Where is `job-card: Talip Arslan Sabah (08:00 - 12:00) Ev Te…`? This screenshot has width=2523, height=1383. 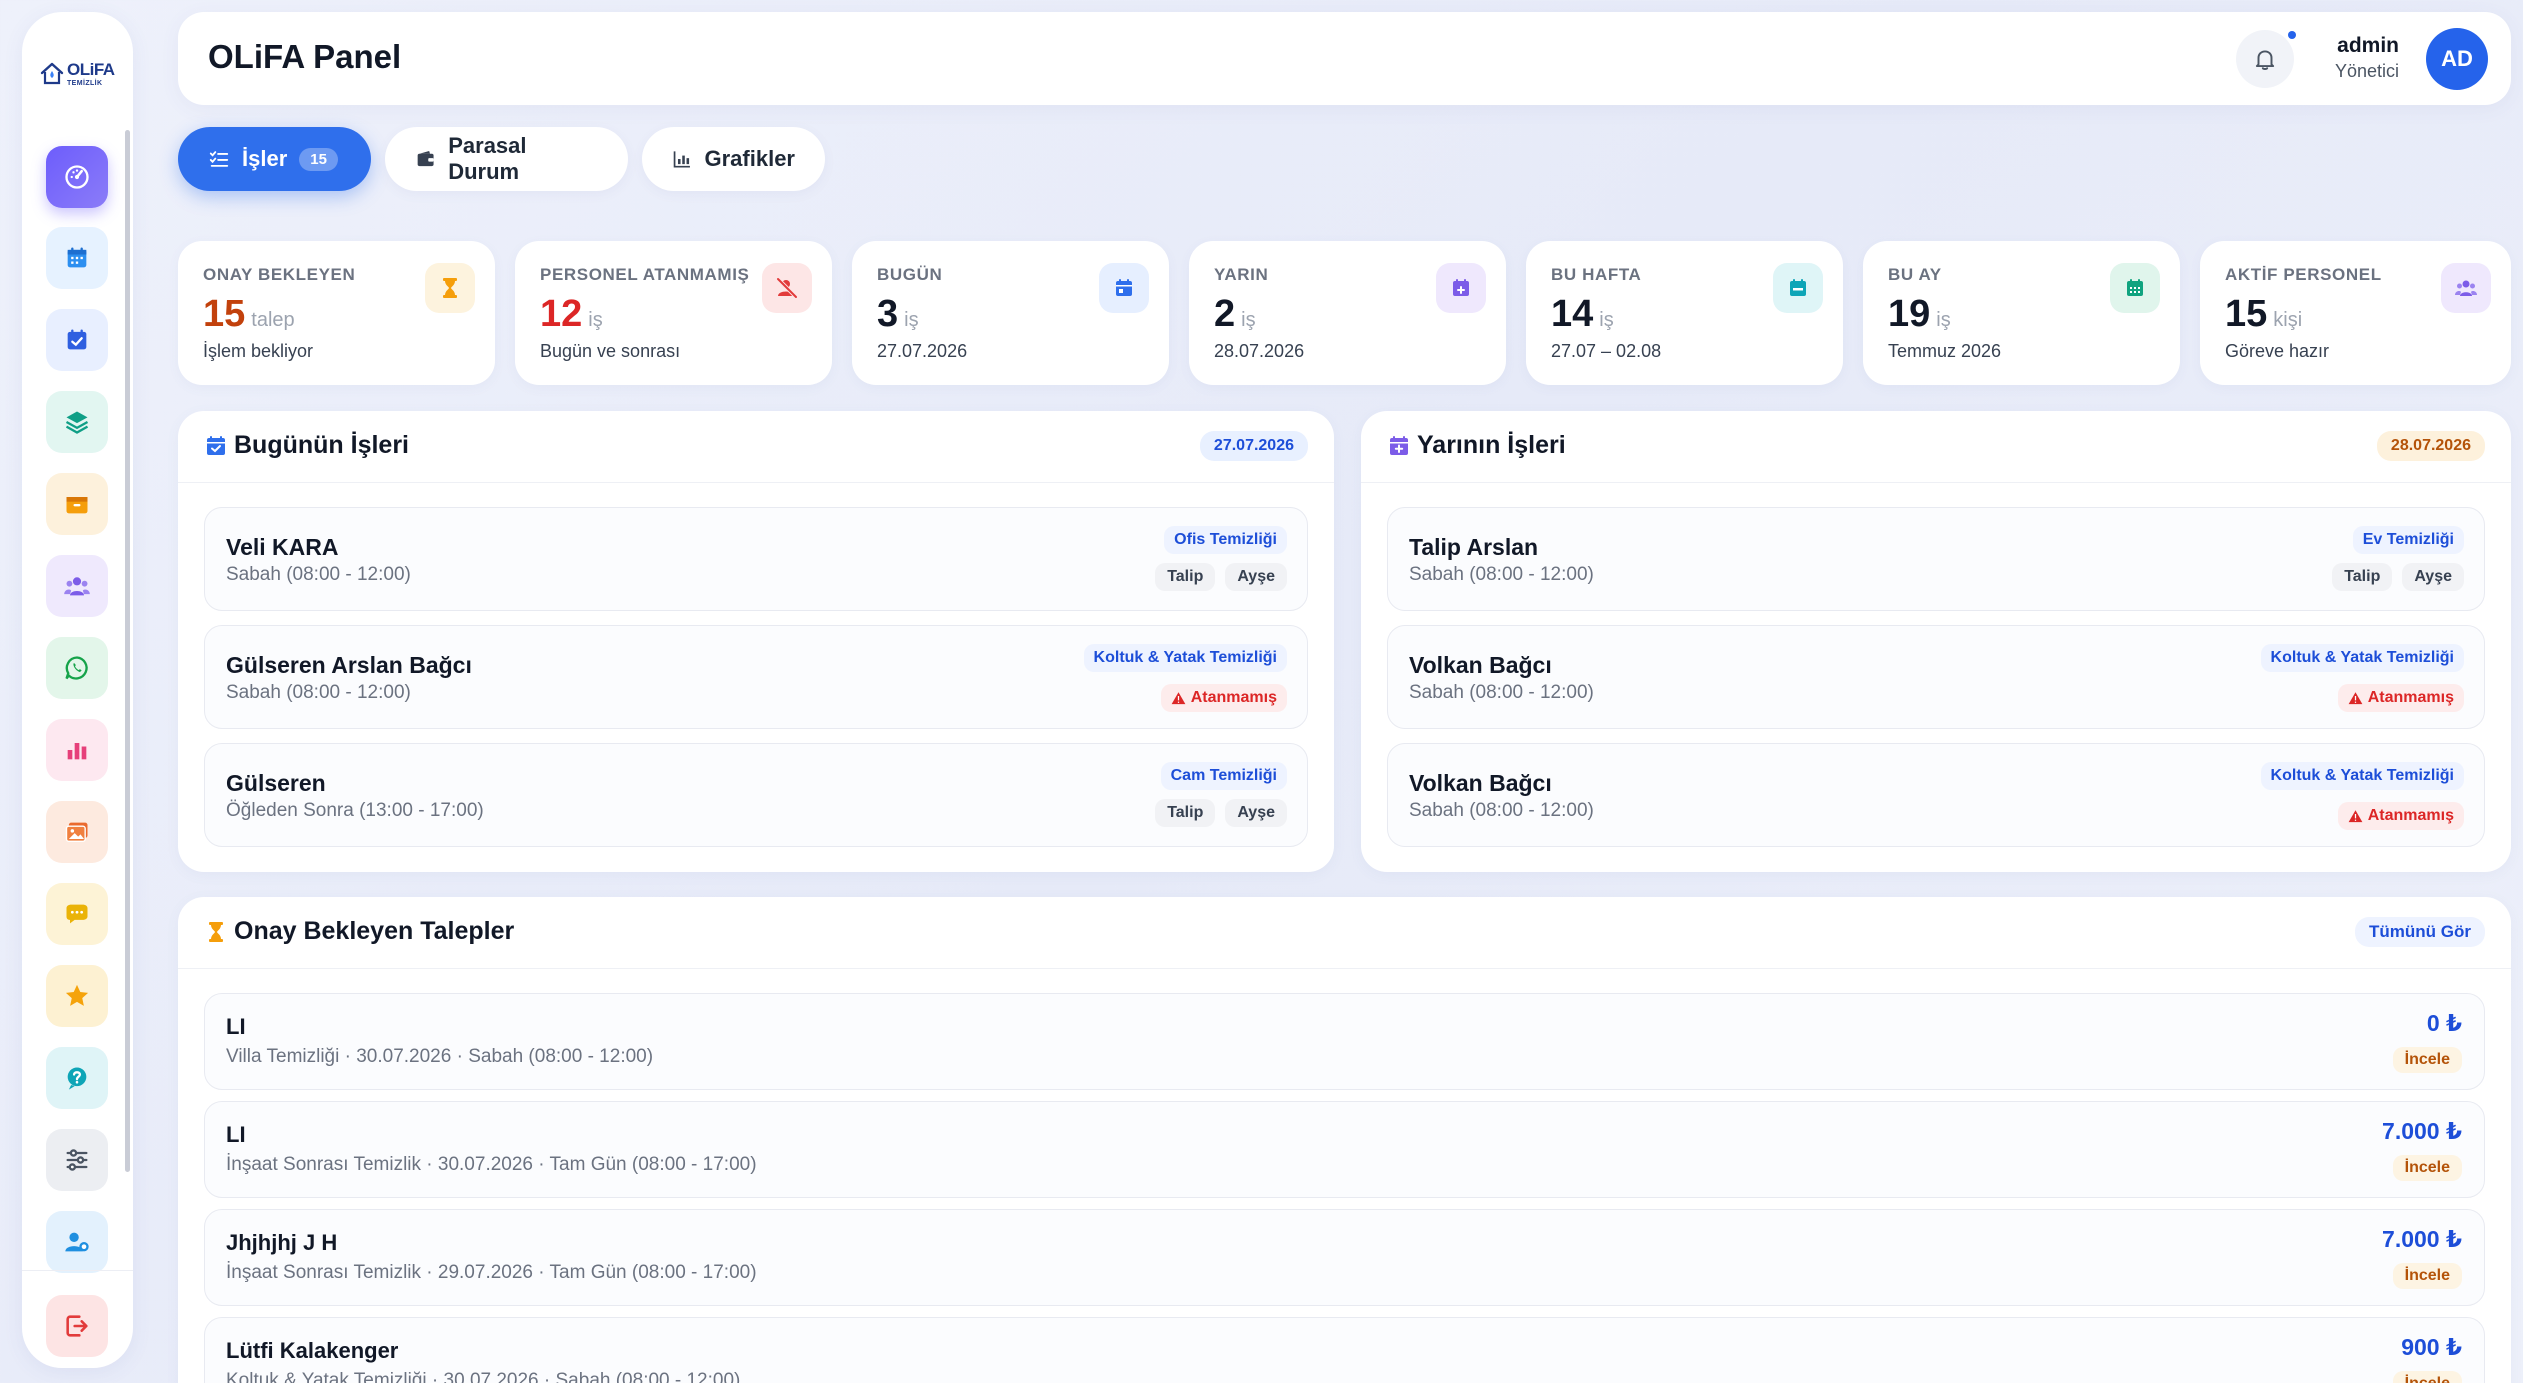 job-card: Talip Arslan Sabah (08:00 - 12:00) Ev Te… is located at coordinates (1936, 559).